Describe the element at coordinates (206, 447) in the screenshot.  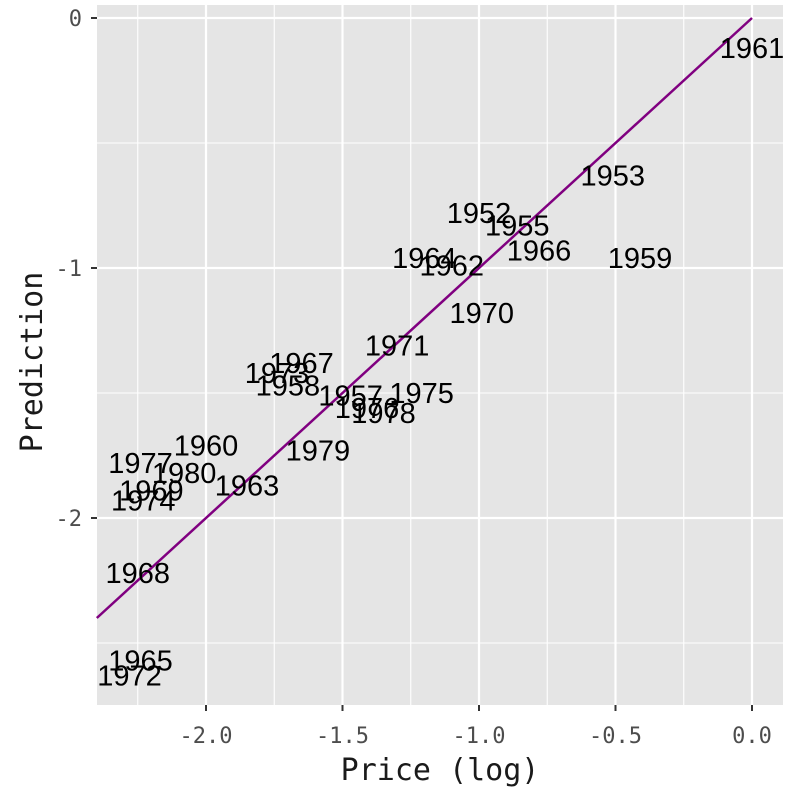
I see `point-label-1960: 1960` at that location.